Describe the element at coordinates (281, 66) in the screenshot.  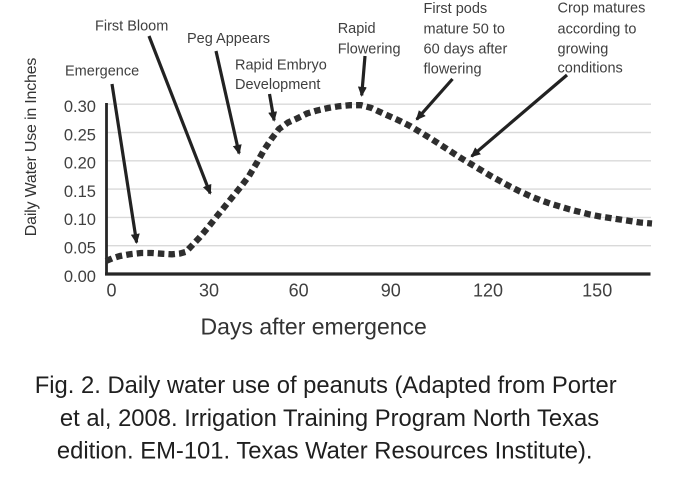
I see `svg-text: Rapid Embryo` at that location.